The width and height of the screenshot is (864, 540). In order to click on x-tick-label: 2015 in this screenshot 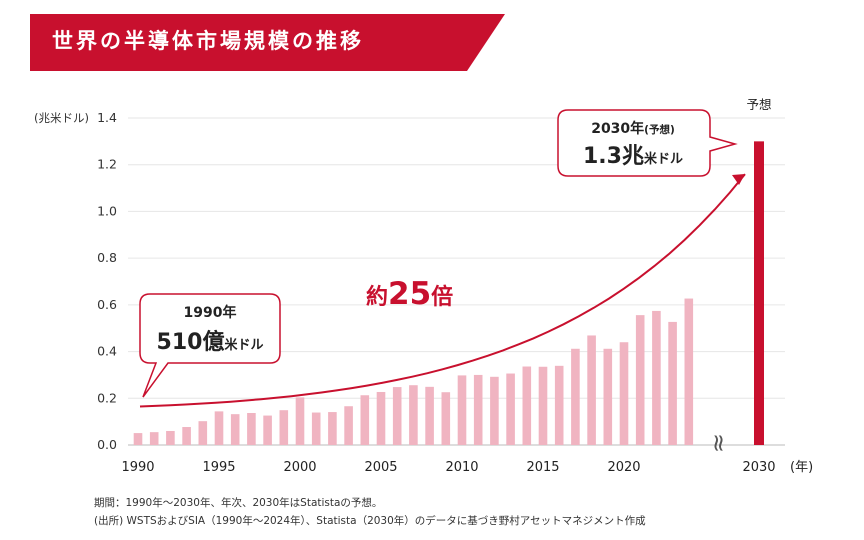, I will do `click(542, 467)`.